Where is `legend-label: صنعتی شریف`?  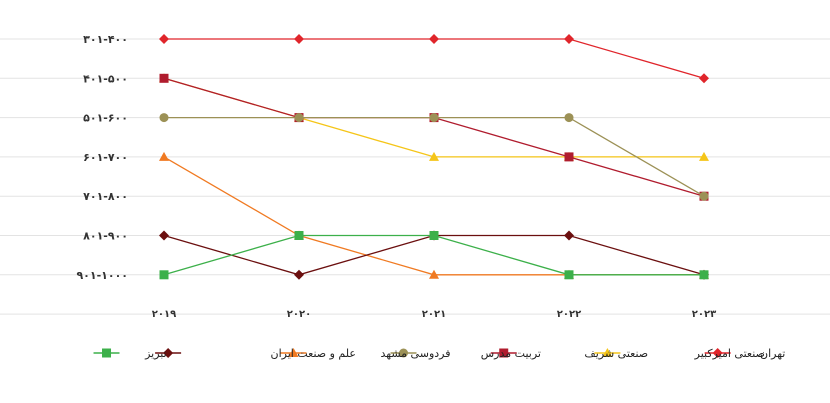 legend-label: صنعتی شریف is located at coordinates (616, 353).